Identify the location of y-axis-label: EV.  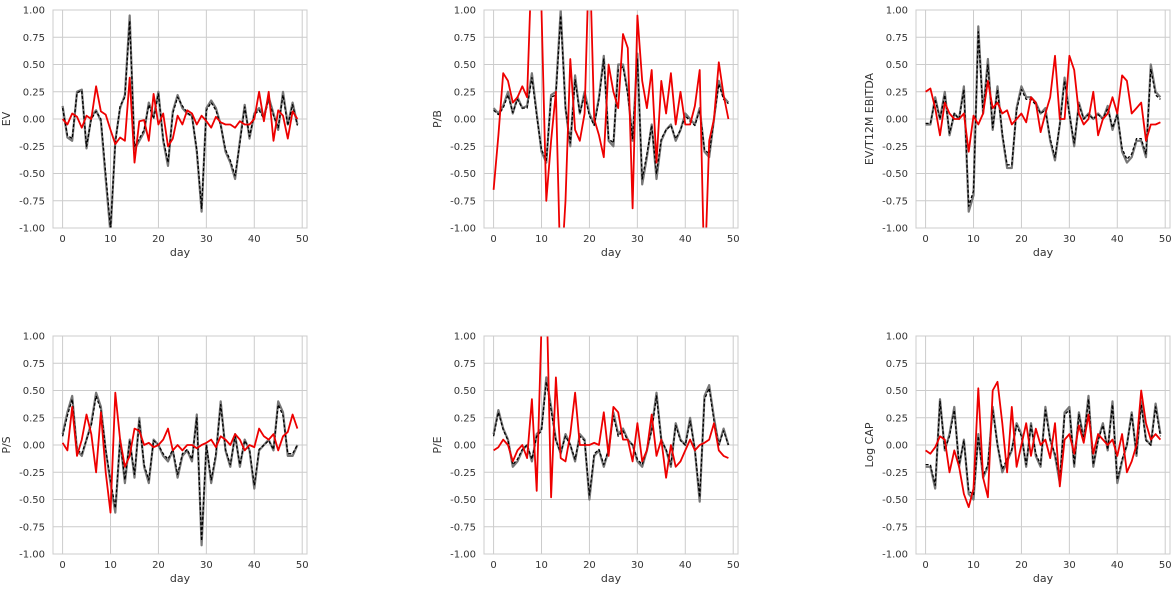
(6, 118).